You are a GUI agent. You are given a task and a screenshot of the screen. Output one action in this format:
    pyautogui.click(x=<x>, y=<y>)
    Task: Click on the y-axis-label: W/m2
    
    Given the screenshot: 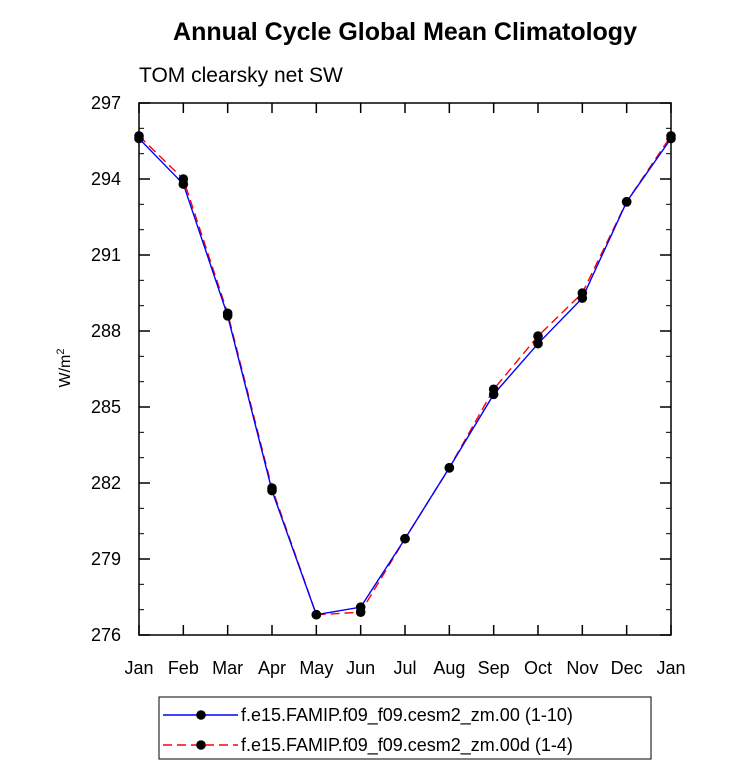 What is the action you would take?
    pyautogui.click(x=64, y=368)
    